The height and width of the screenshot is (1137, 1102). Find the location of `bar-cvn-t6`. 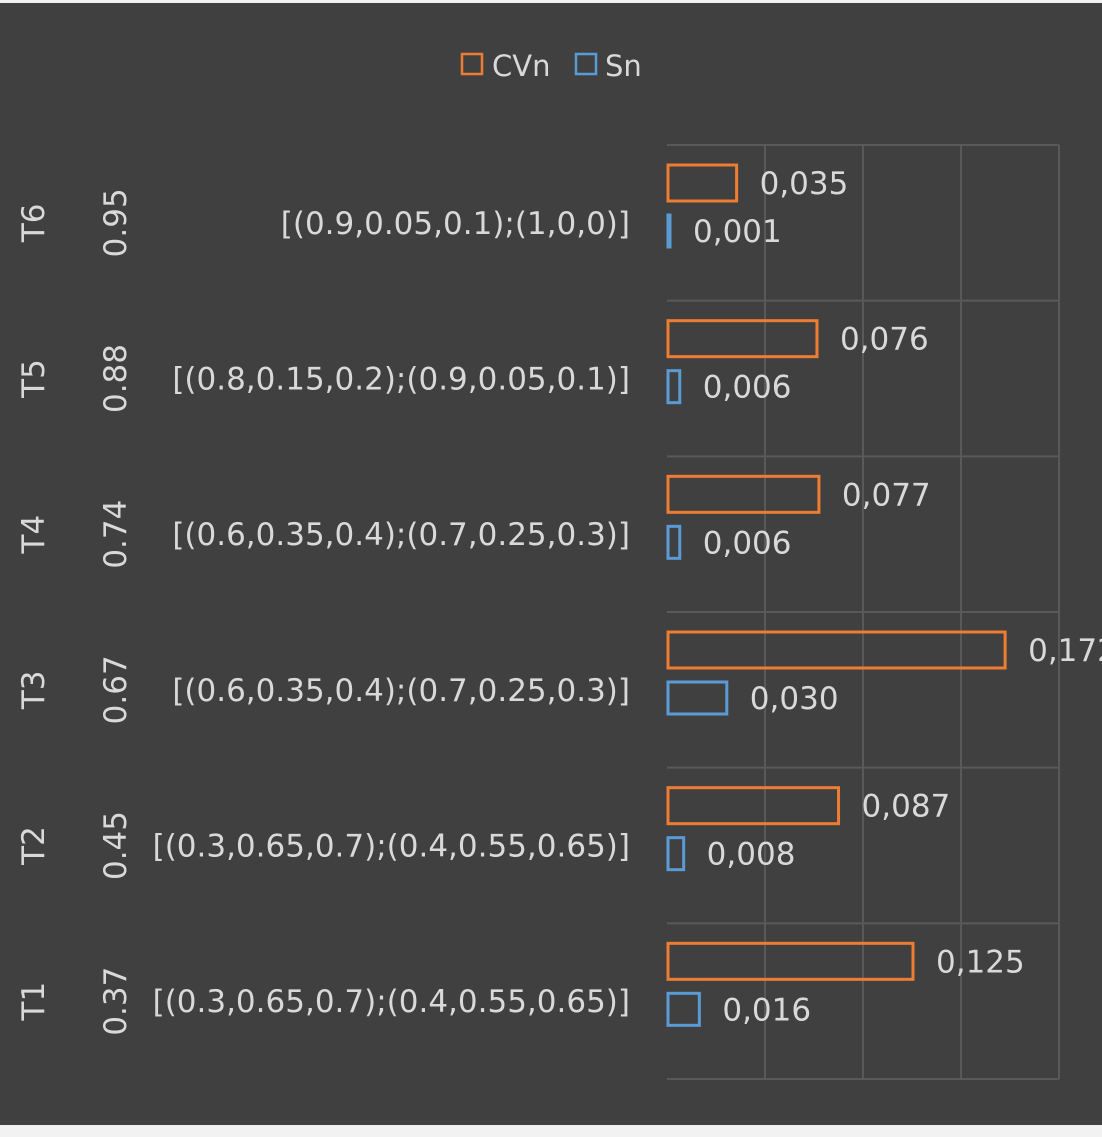

bar-cvn-t6 is located at coordinates (702, 183).